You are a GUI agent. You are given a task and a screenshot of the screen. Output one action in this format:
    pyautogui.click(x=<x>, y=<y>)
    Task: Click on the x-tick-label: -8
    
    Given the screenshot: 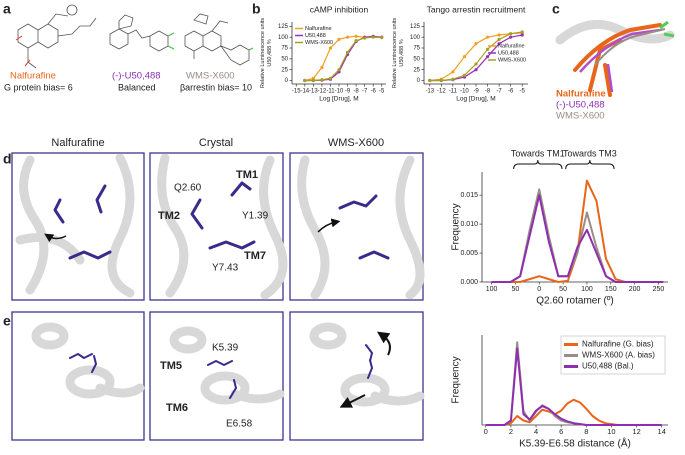 What is the action you would take?
    pyautogui.click(x=488, y=92)
    